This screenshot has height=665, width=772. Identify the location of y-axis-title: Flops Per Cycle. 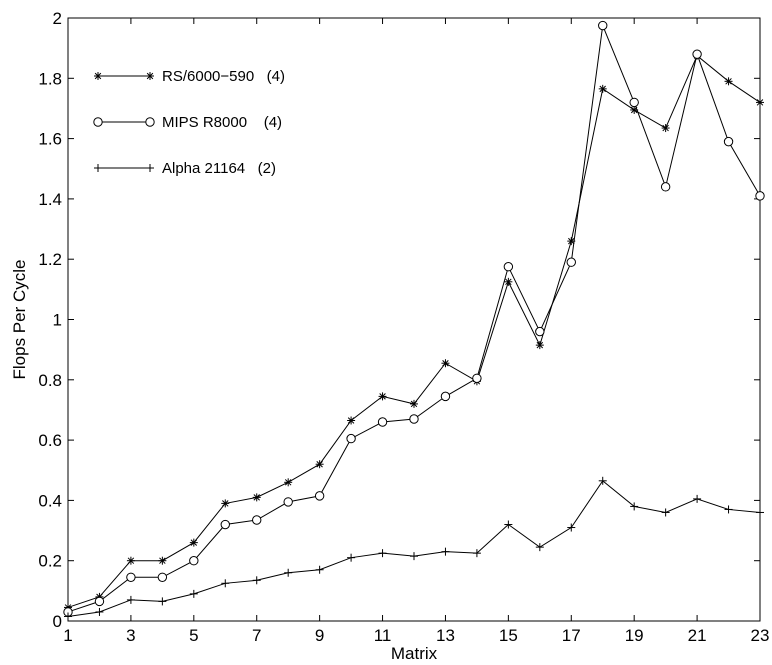
(19, 320).